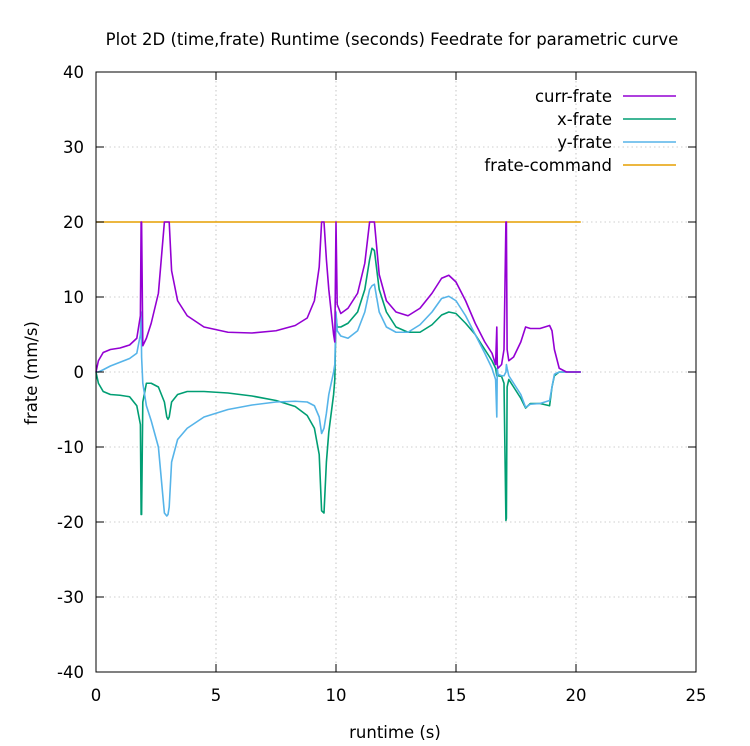 Image resolution: width=750 pixels, height=746 pixels. Describe the element at coordinates (73, 297) in the screenshot. I see `y-tick-label: 10` at that location.